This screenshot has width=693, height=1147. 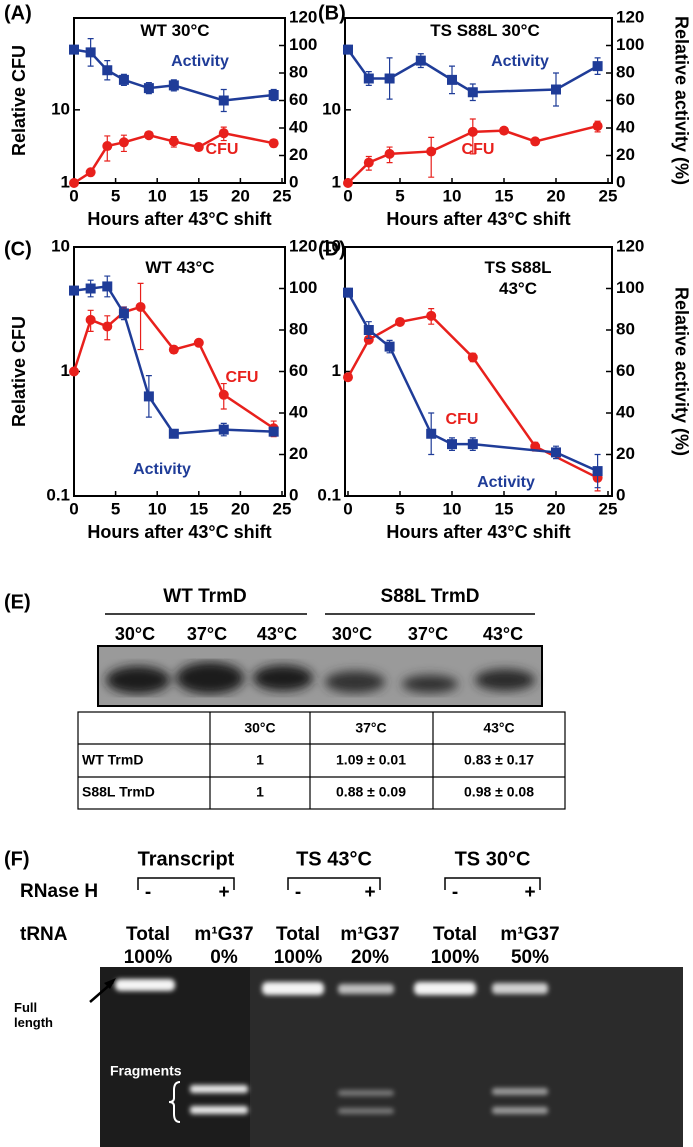 I want to click on quant-table, so click(x=321, y=760).